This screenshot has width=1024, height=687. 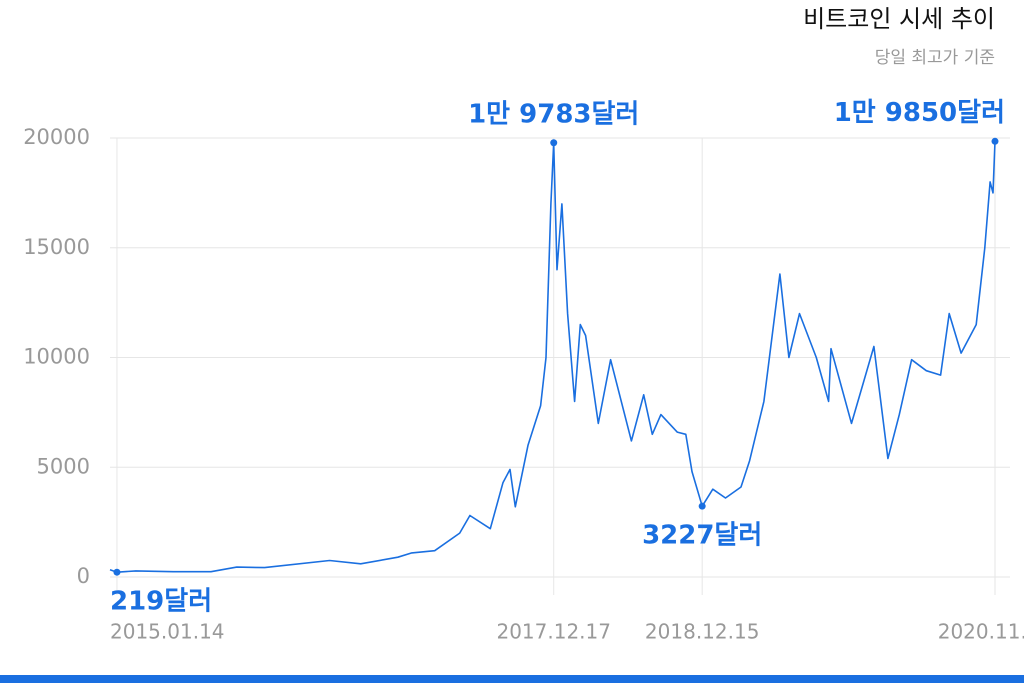 I want to click on annotation-label: 1만 9850달러, so click(x=919, y=113).